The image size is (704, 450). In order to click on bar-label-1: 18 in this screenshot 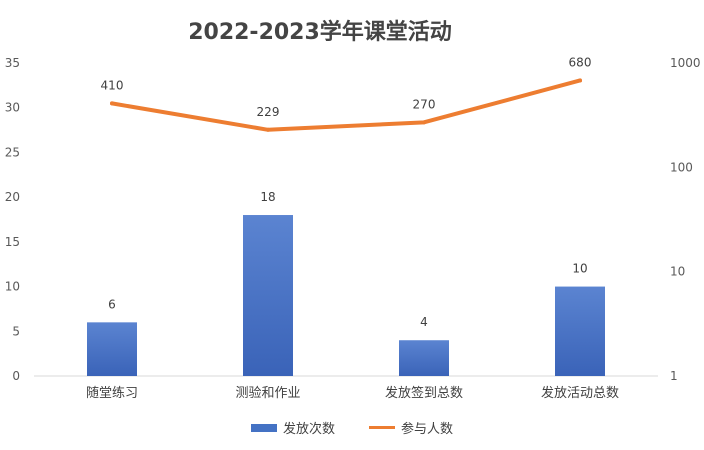, I will do `click(267, 197)`.